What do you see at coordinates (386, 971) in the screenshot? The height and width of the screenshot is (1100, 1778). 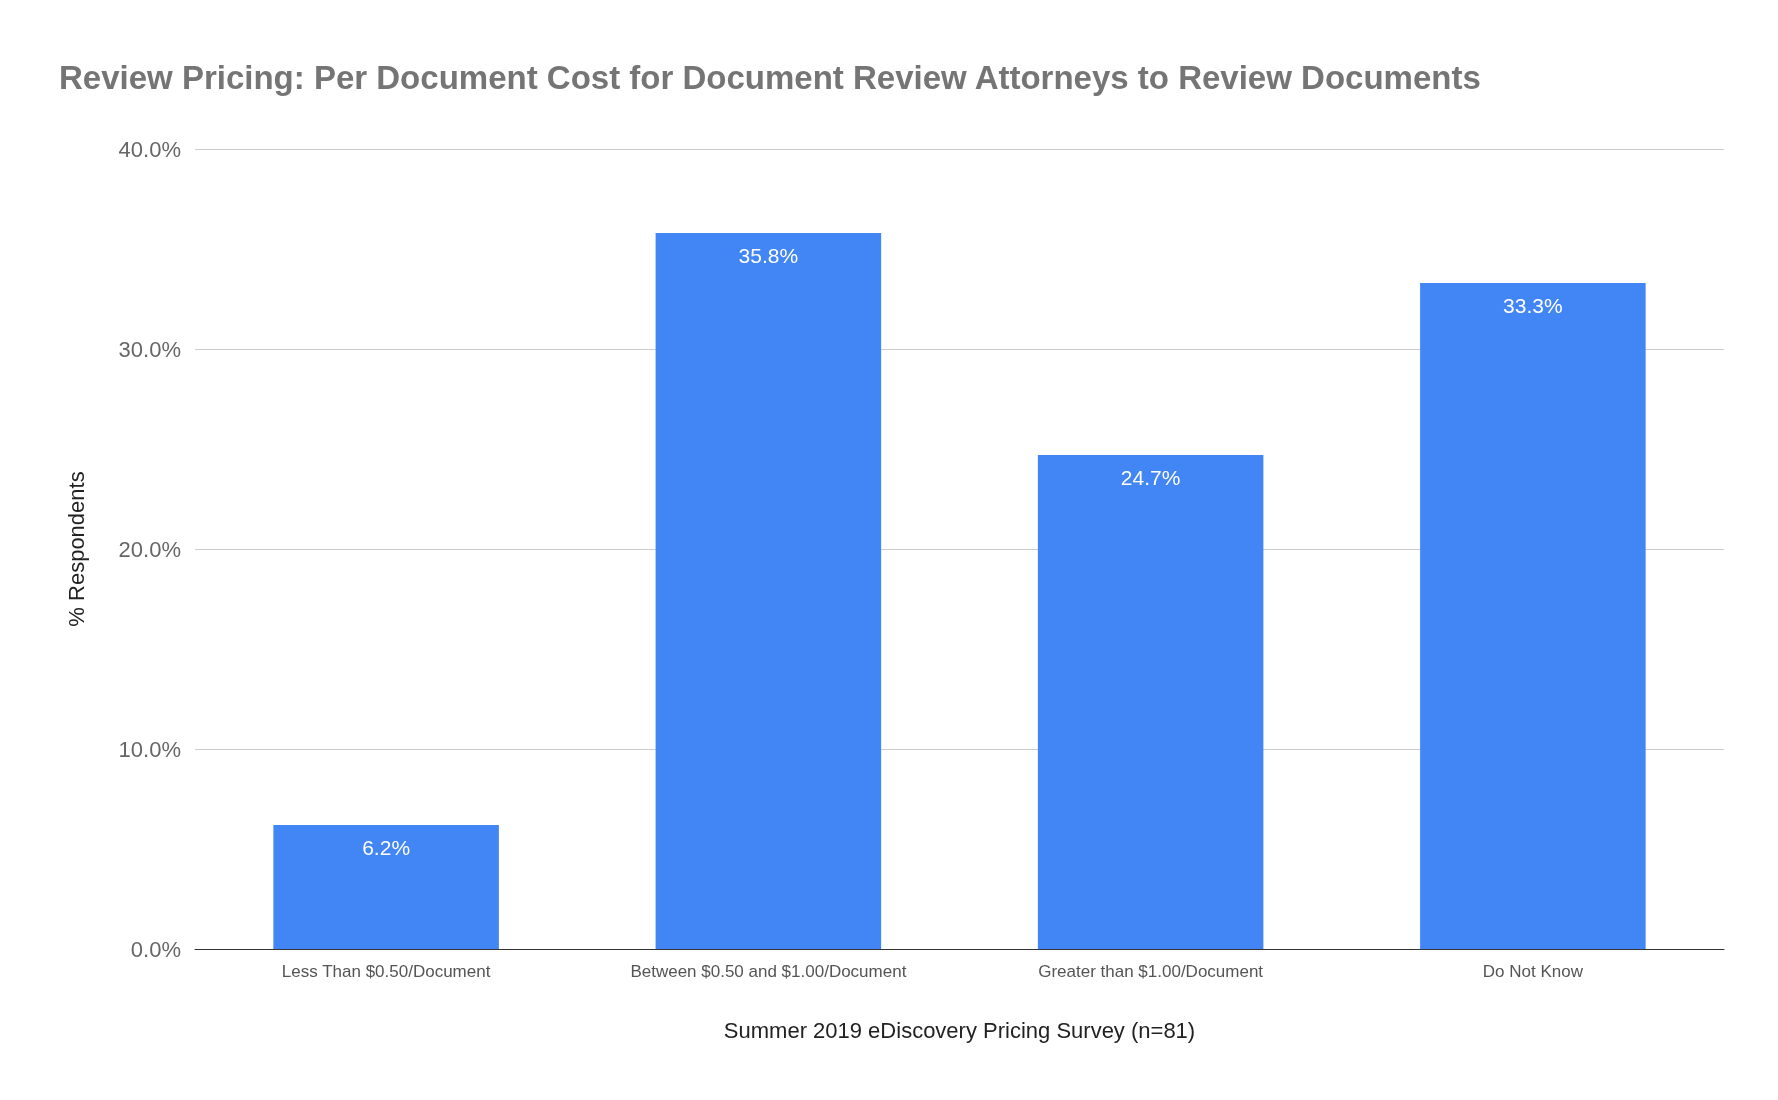 I see `x-tick-label: Less Than $0.50/Document` at bounding box center [386, 971].